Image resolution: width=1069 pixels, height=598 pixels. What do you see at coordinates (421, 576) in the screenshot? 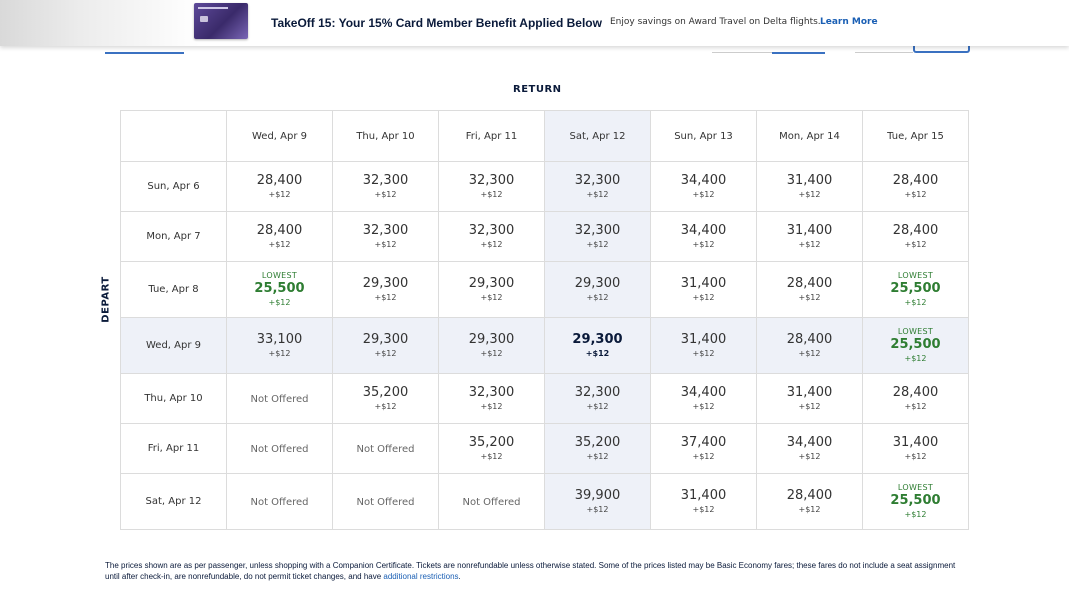
I see `additional-restrictions-link: additional restrictions` at bounding box center [421, 576].